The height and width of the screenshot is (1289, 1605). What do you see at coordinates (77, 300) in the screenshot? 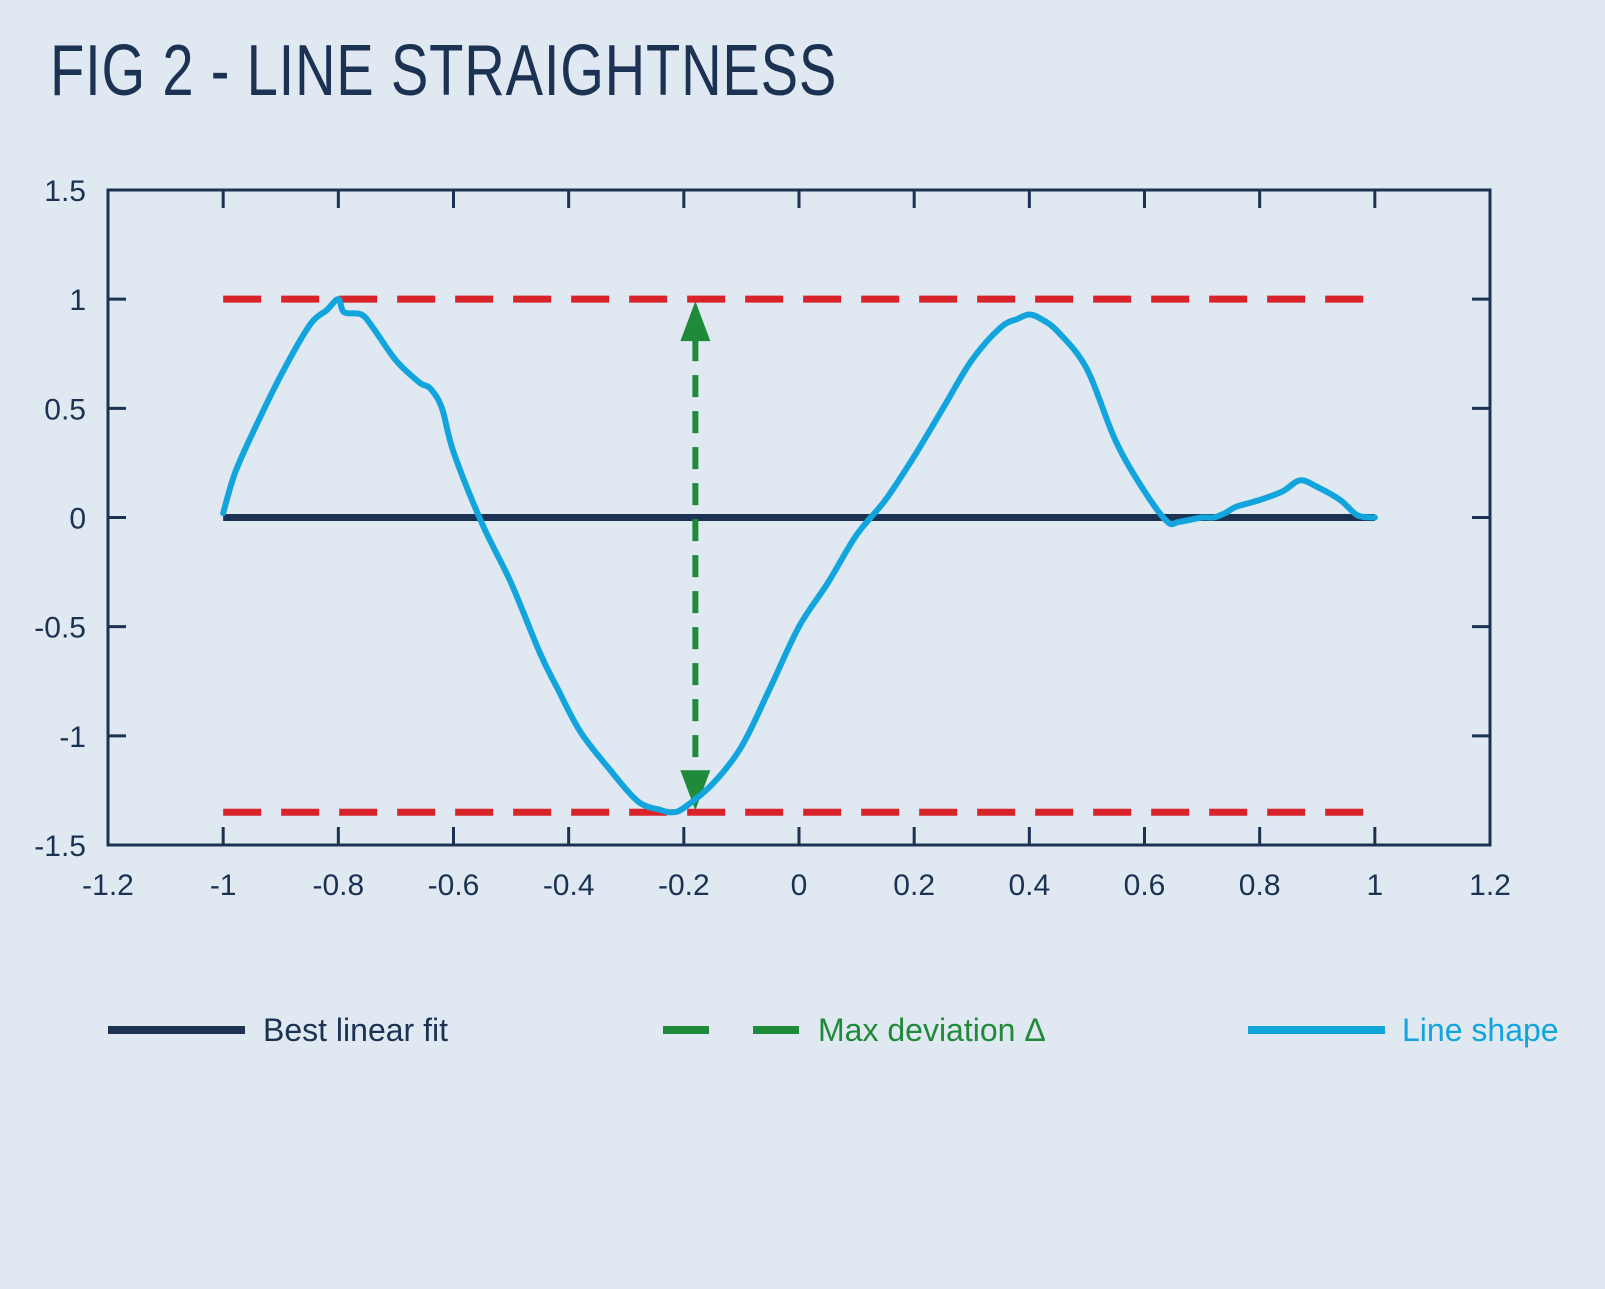
I see `y-tick-label: 1` at bounding box center [77, 300].